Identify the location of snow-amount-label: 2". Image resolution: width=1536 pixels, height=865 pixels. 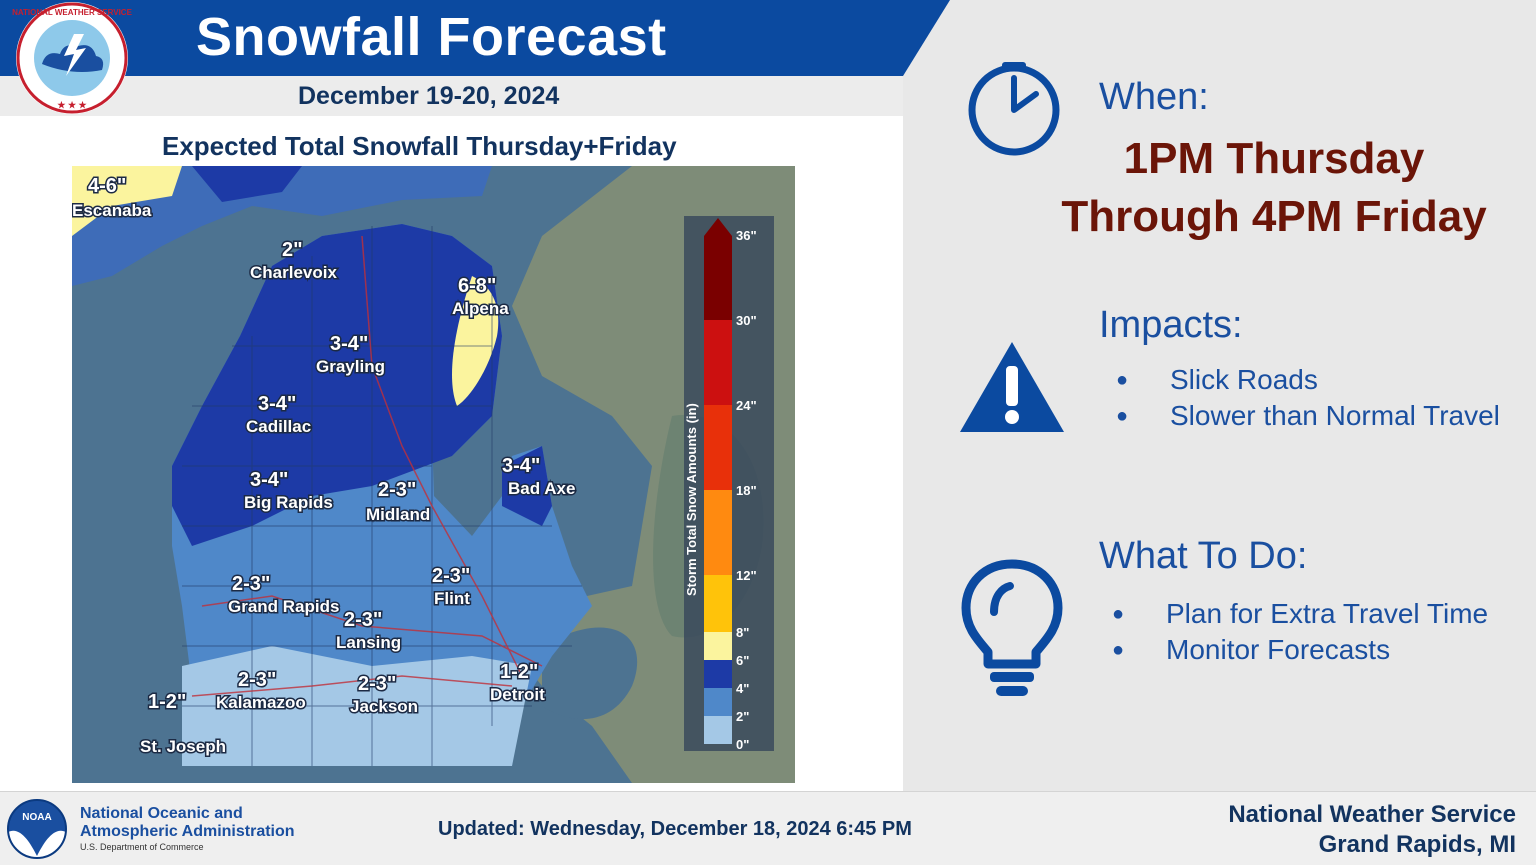
(292, 250).